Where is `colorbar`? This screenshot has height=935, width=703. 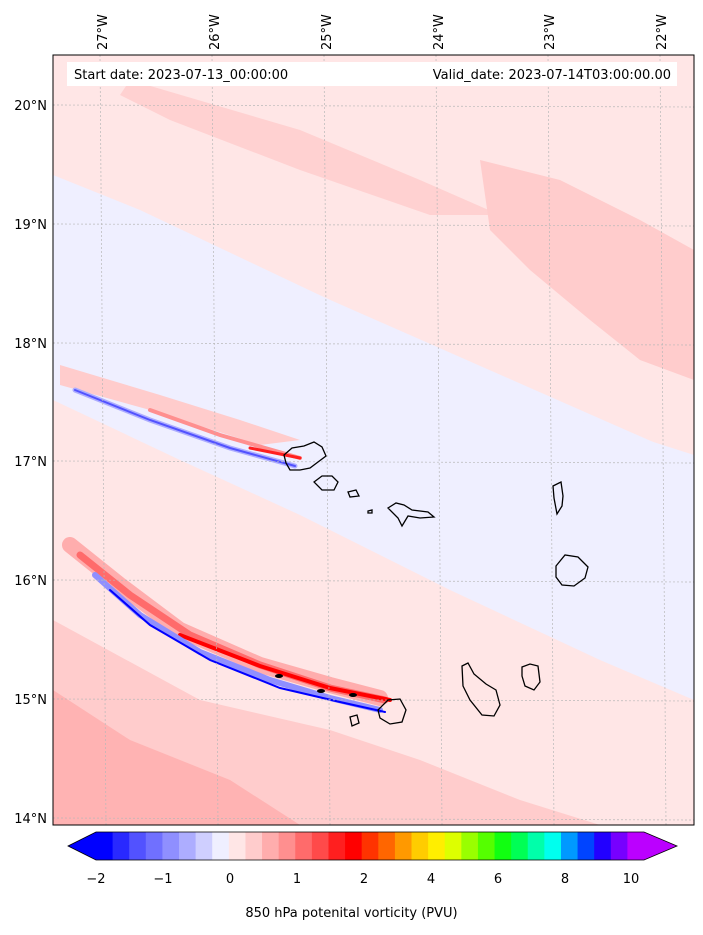
colorbar is located at coordinates (373, 846).